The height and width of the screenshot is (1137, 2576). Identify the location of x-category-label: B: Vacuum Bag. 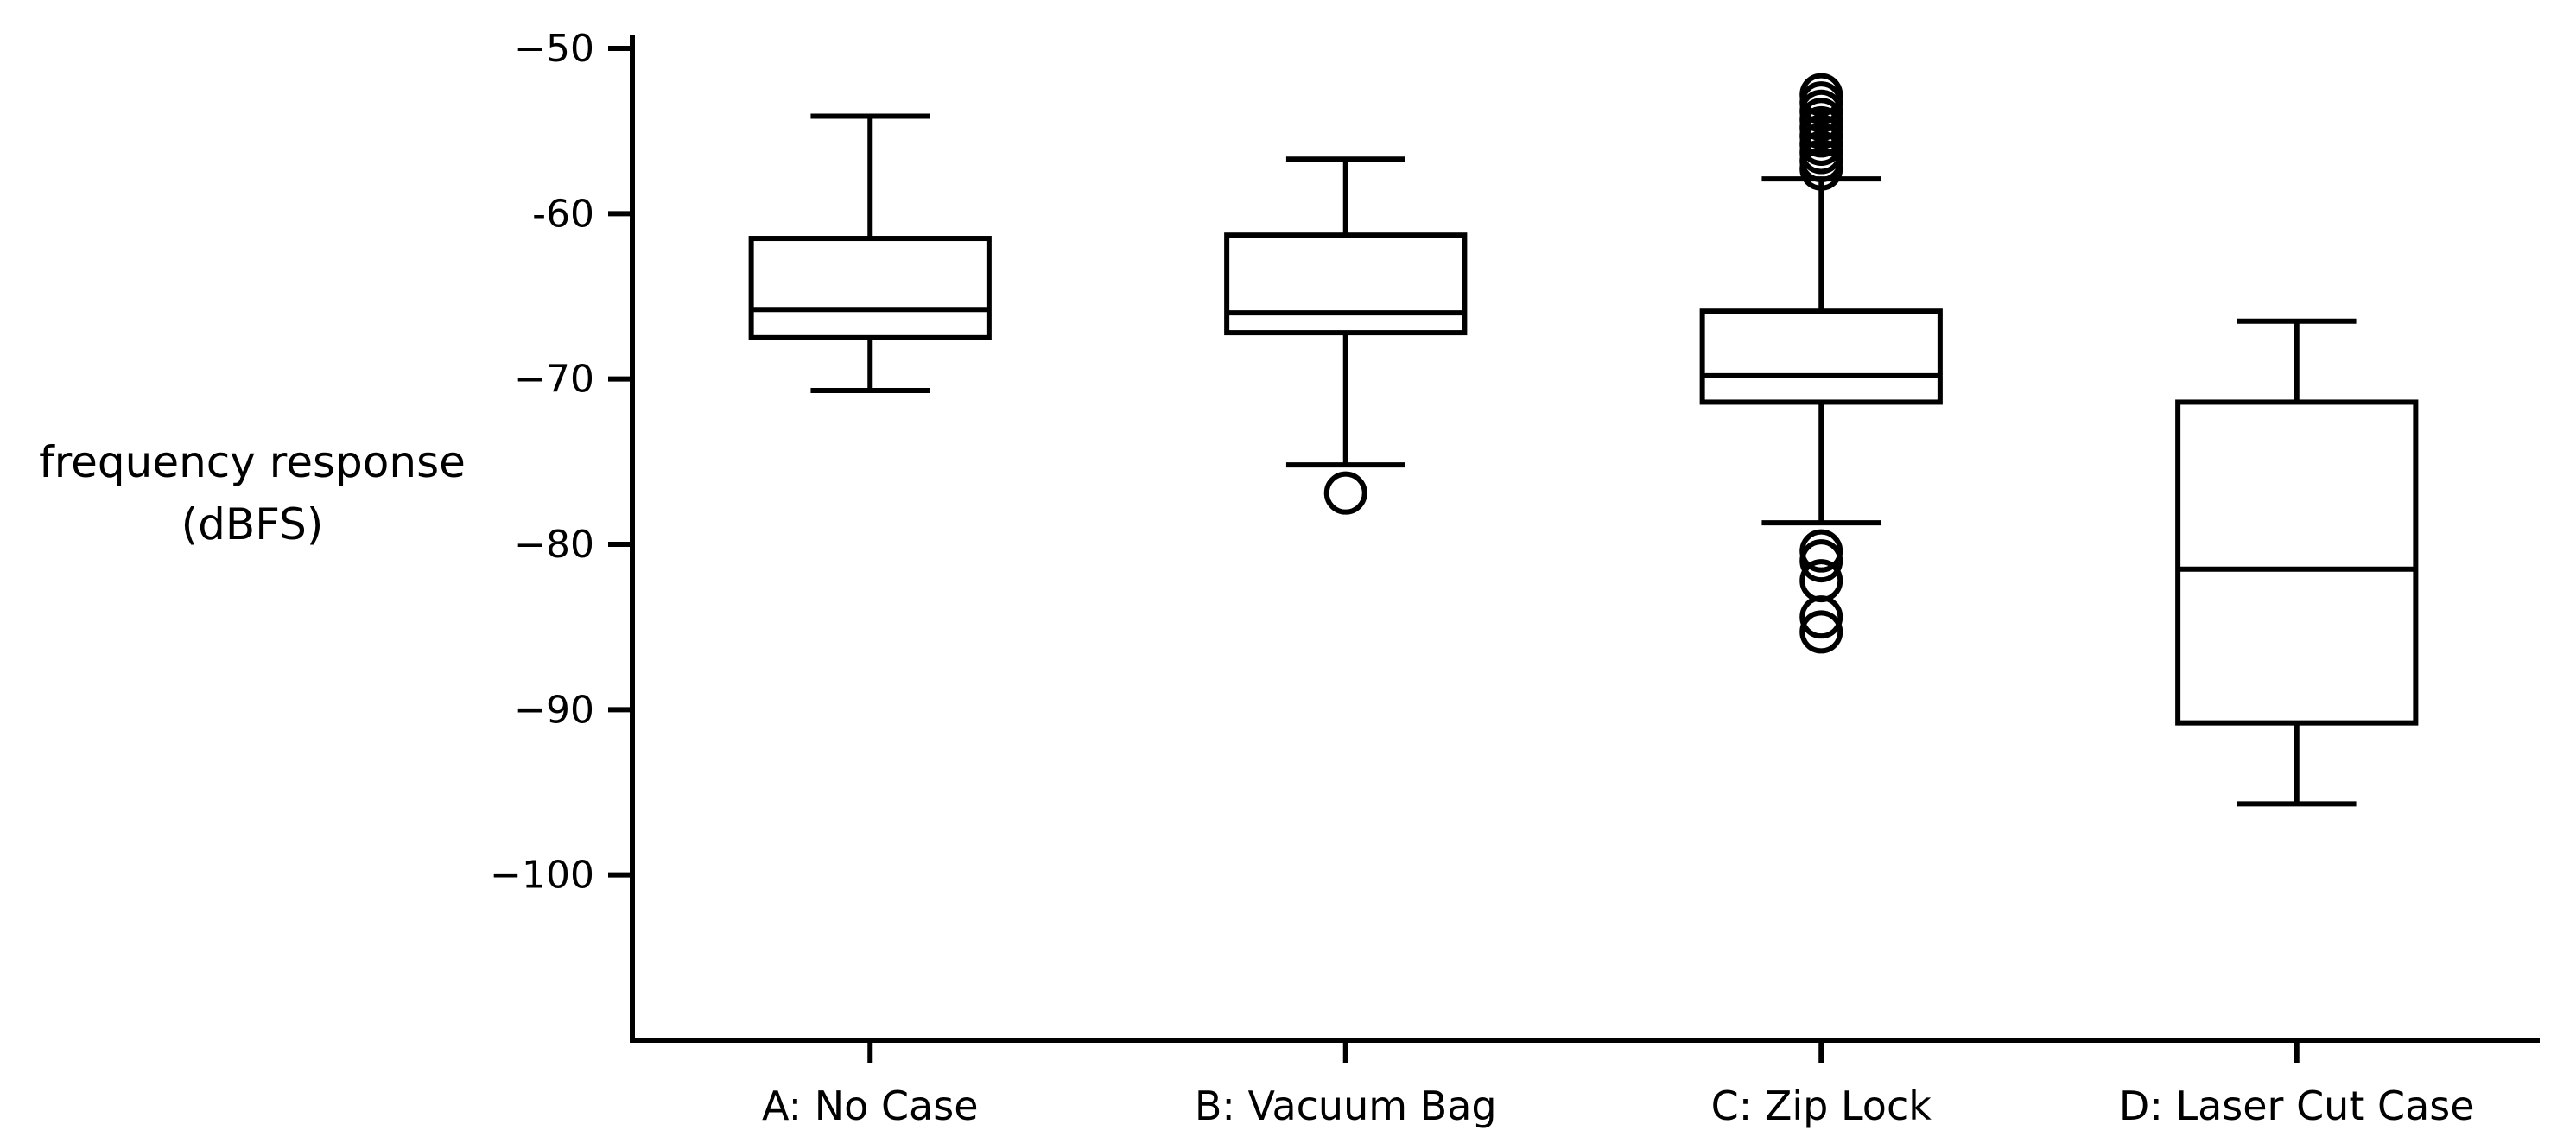
(1346, 1106).